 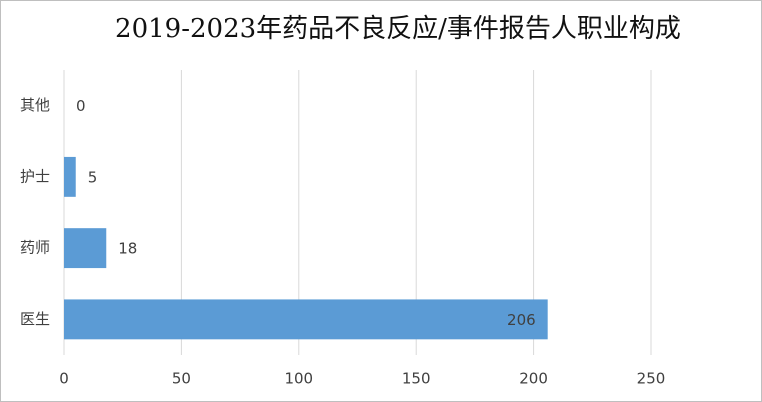 I want to click on x-tick-label: 250, so click(x=651, y=379).